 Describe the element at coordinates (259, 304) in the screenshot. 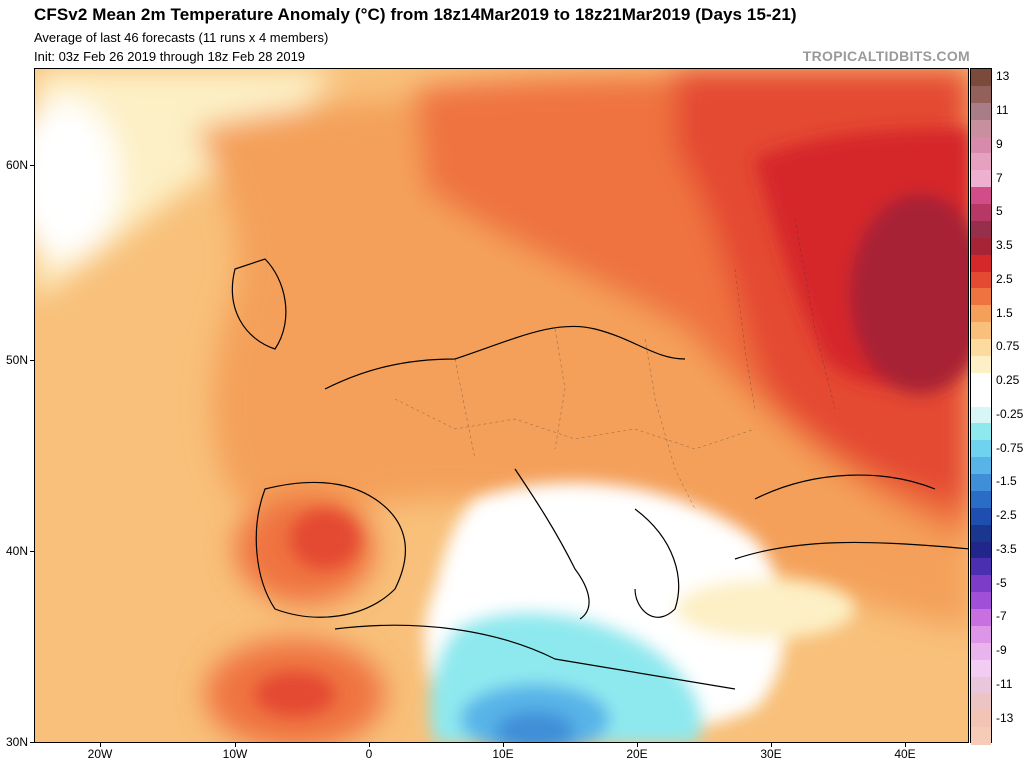

I see `british-isles-outline` at that location.